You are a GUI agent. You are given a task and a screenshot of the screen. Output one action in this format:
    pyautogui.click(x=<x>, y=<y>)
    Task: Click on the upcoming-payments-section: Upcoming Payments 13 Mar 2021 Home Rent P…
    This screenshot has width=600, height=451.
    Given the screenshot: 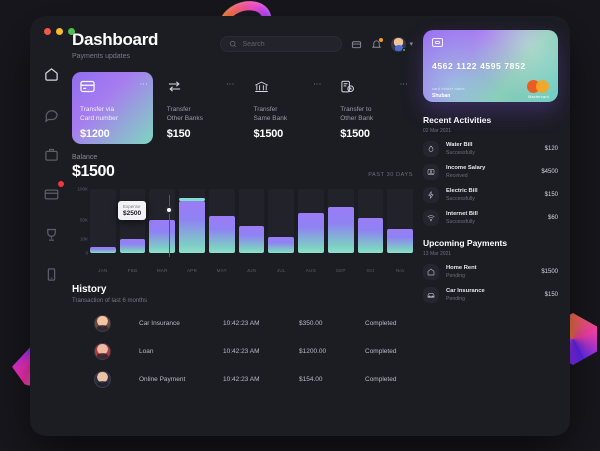 What is the action you would take?
    pyautogui.click(x=490, y=270)
    